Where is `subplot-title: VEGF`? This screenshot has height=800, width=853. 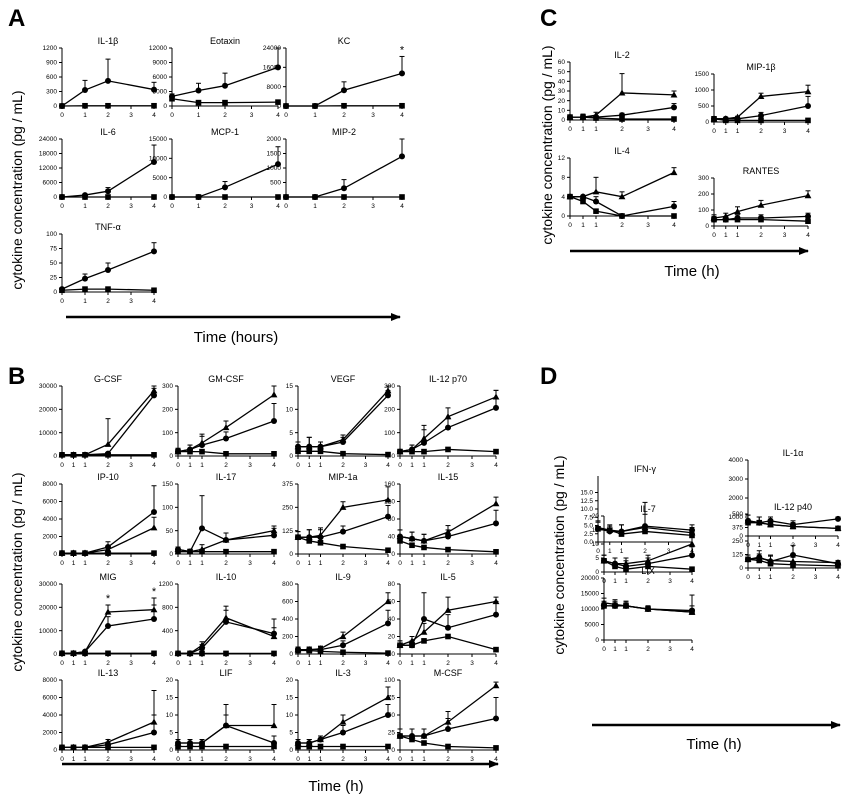 subplot-title: VEGF is located at coordinates (343, 379).